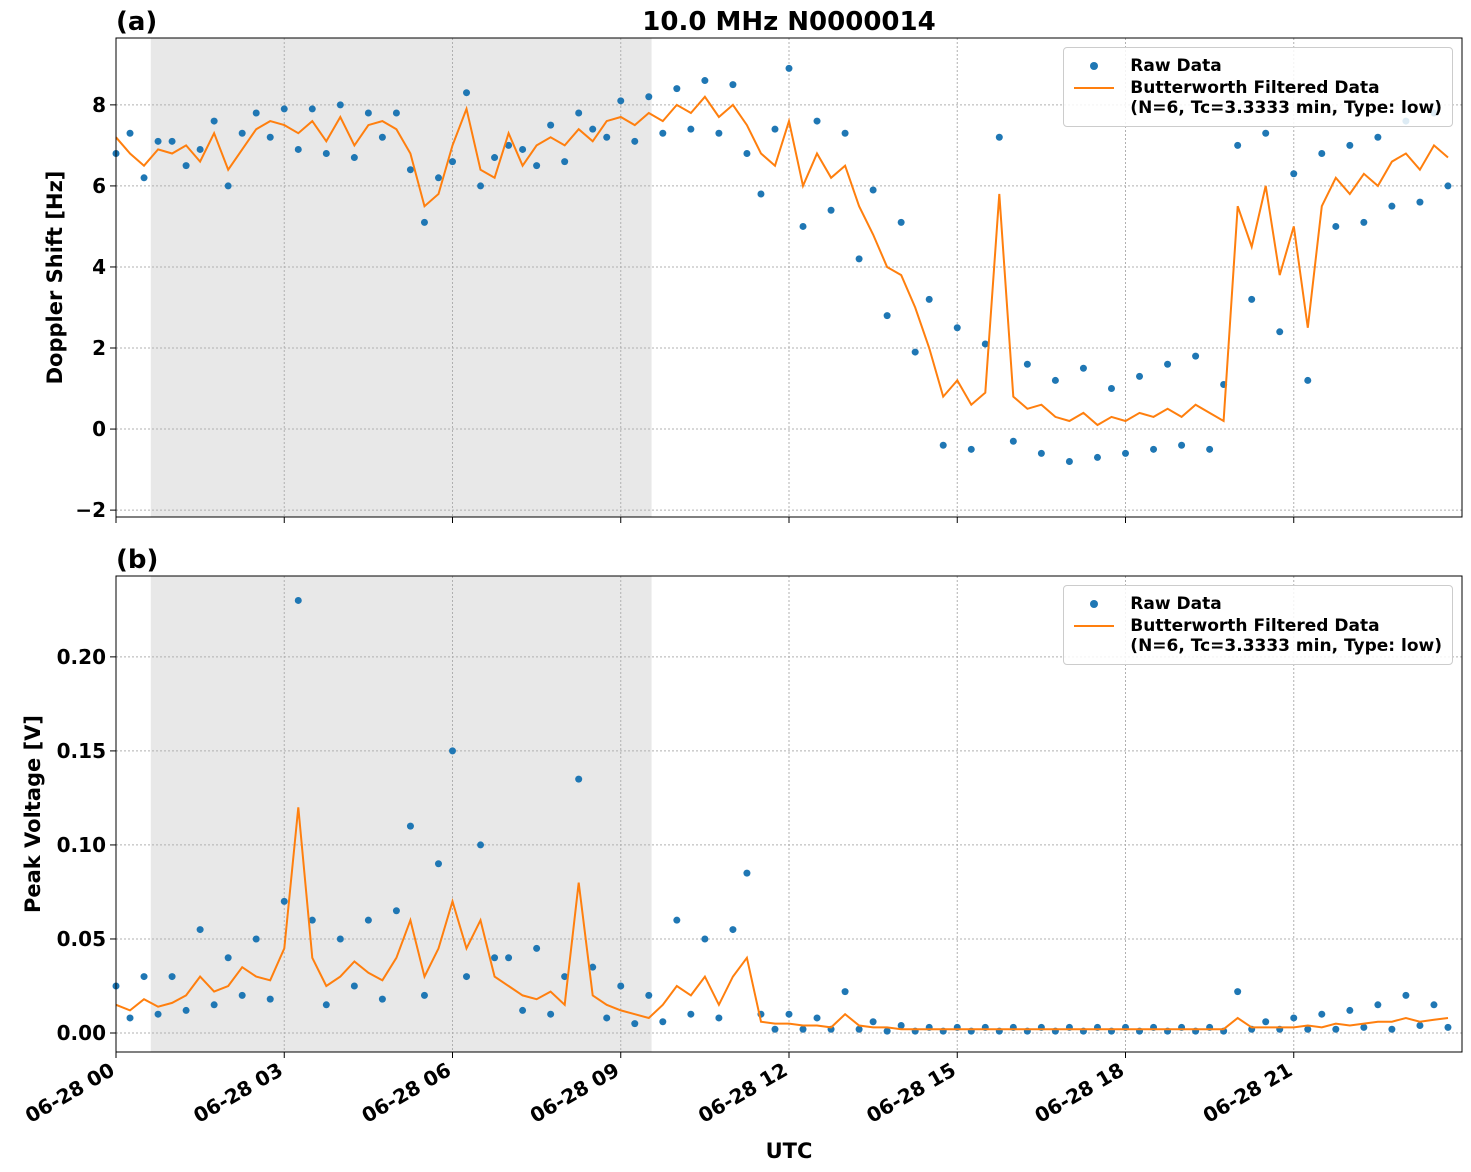  What do you see at coordinates (1258, 66) in the screenshot?
I see `legend-entry: Raw Data` at bounding box center [1258, 66].